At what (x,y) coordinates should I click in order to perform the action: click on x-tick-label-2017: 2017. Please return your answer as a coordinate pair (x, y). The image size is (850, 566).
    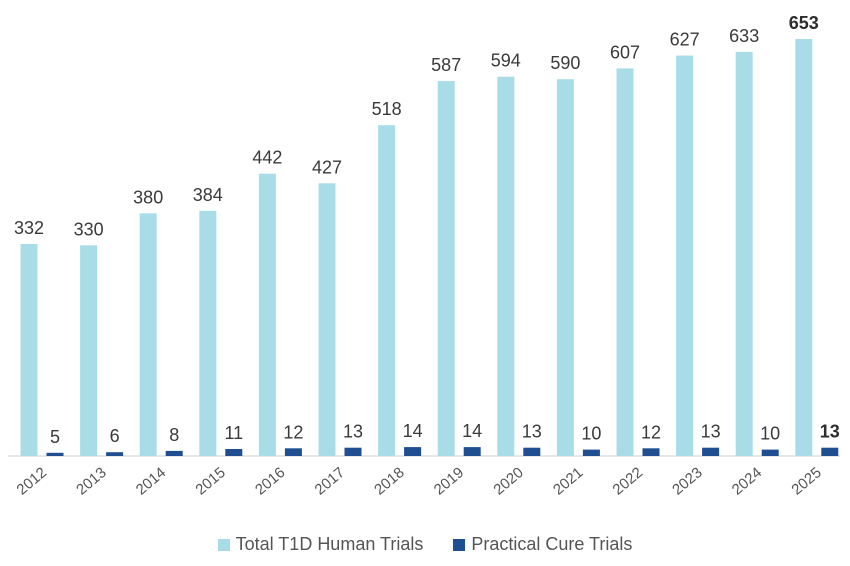
    Looking at the image, I should click on (330, 481).